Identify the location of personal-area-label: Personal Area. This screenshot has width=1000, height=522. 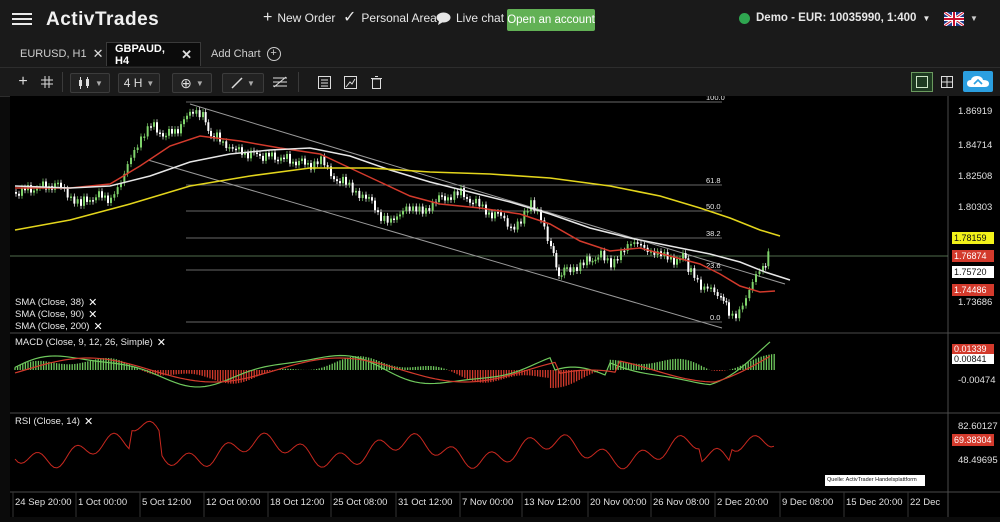
(399, 18).